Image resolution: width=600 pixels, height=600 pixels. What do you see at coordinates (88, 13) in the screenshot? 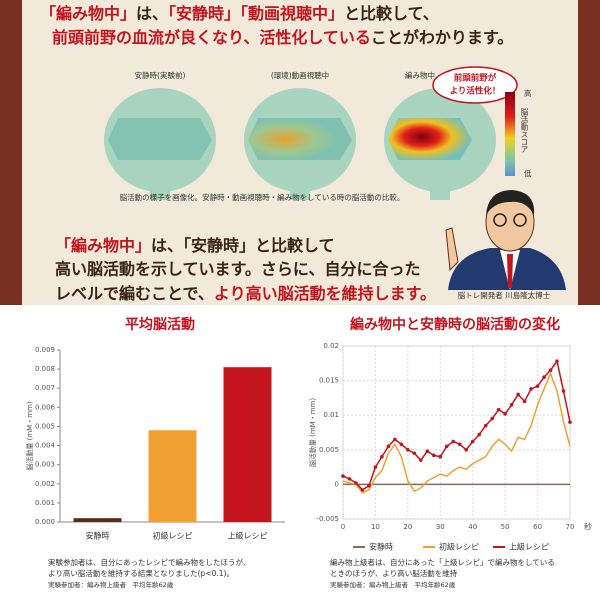
I see `em: 「編み物中」` at bounding box center [88, 13].